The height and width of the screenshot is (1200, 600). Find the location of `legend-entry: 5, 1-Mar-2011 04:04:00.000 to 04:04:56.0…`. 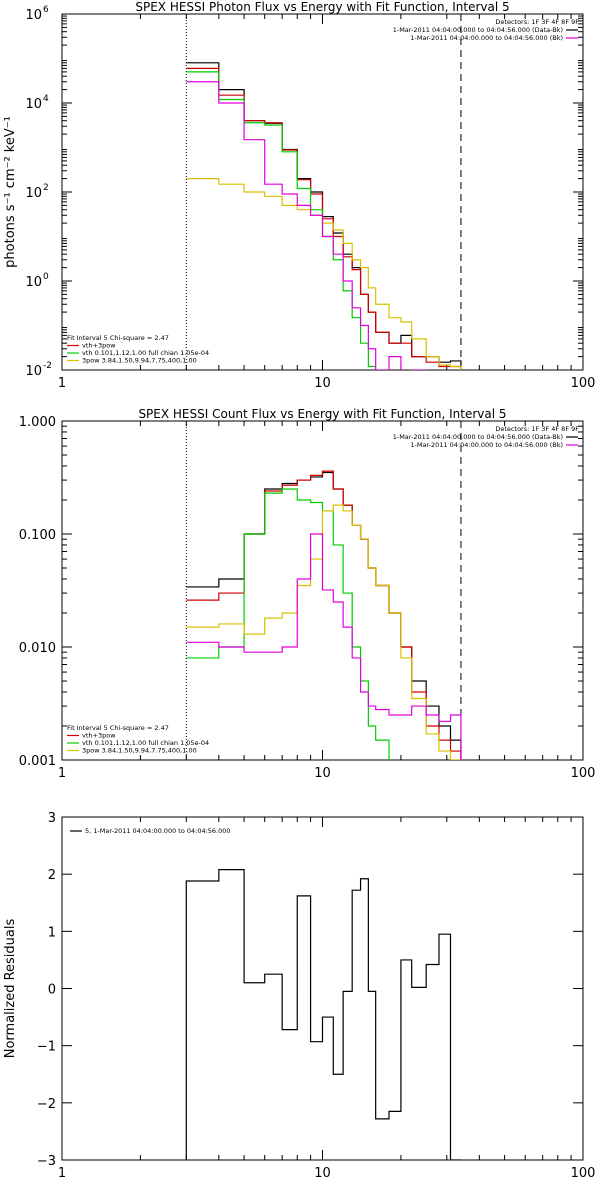

legend-entry: 5, 1-Mar-2011 04:04:00.000 to 04:04:56.0… is located at coordinates (158, 831).